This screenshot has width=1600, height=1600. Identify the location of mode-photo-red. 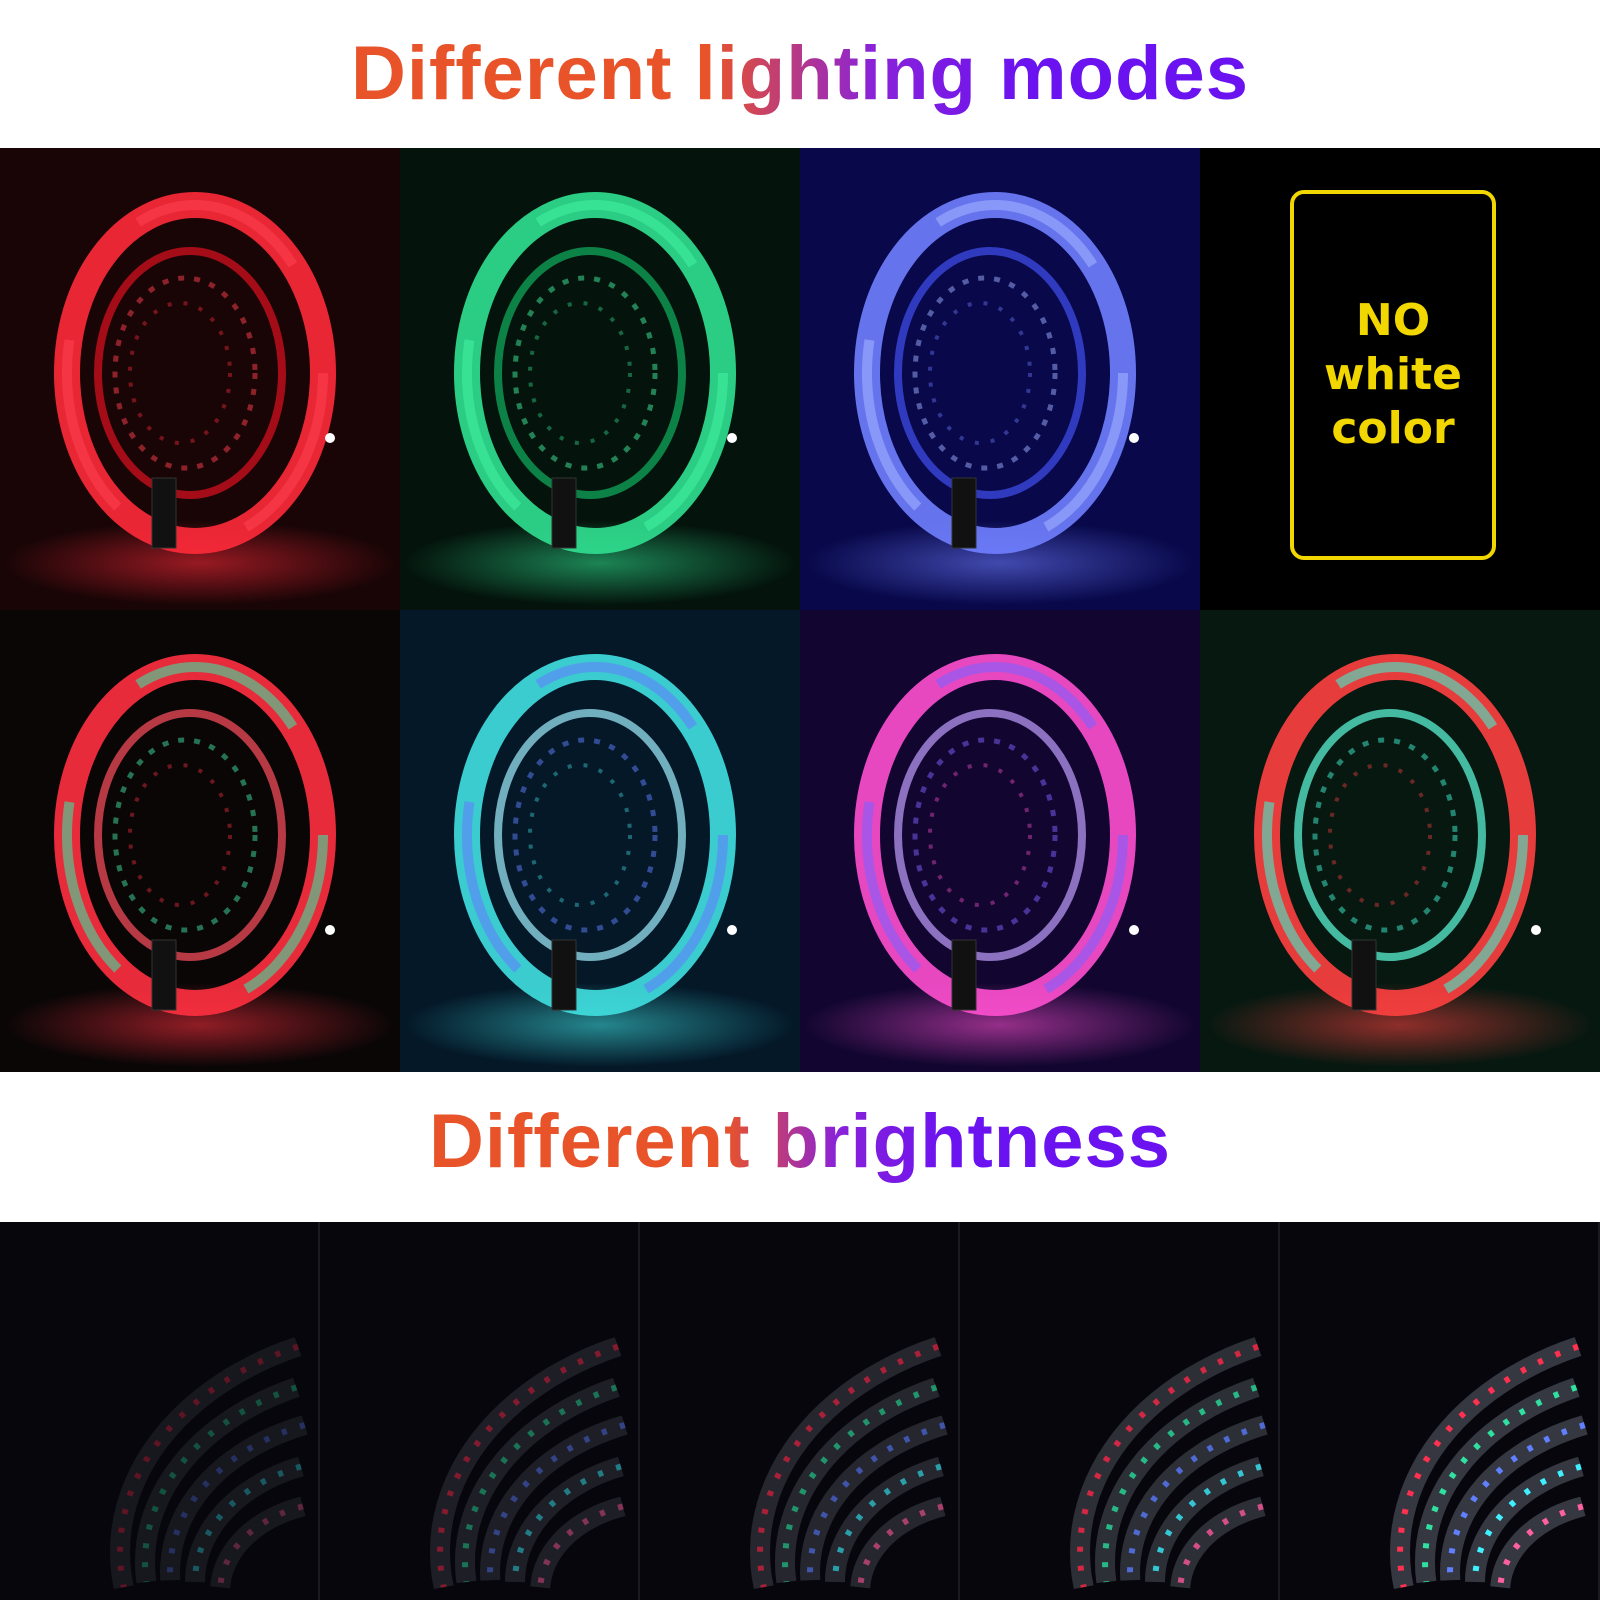
(200, 379).